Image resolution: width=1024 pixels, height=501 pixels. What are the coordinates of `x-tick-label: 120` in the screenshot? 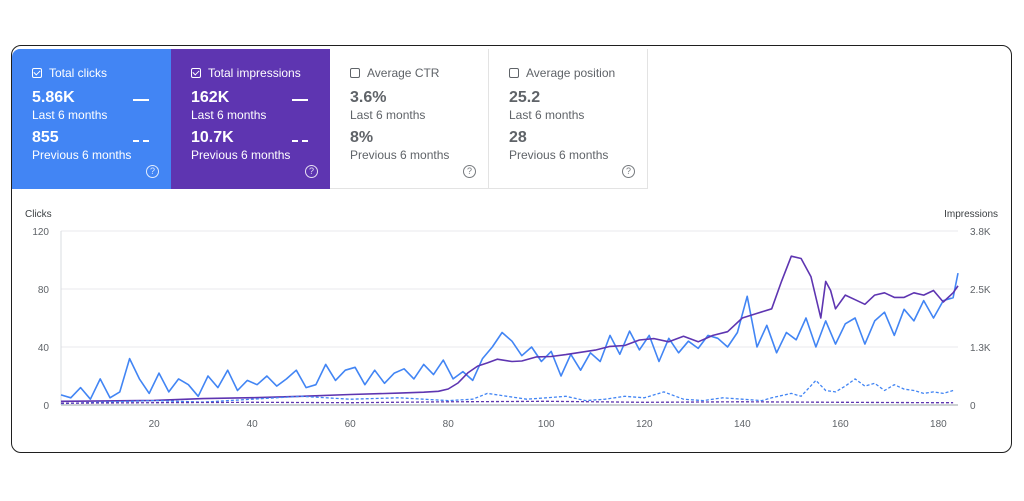 It's located at (644, 424).